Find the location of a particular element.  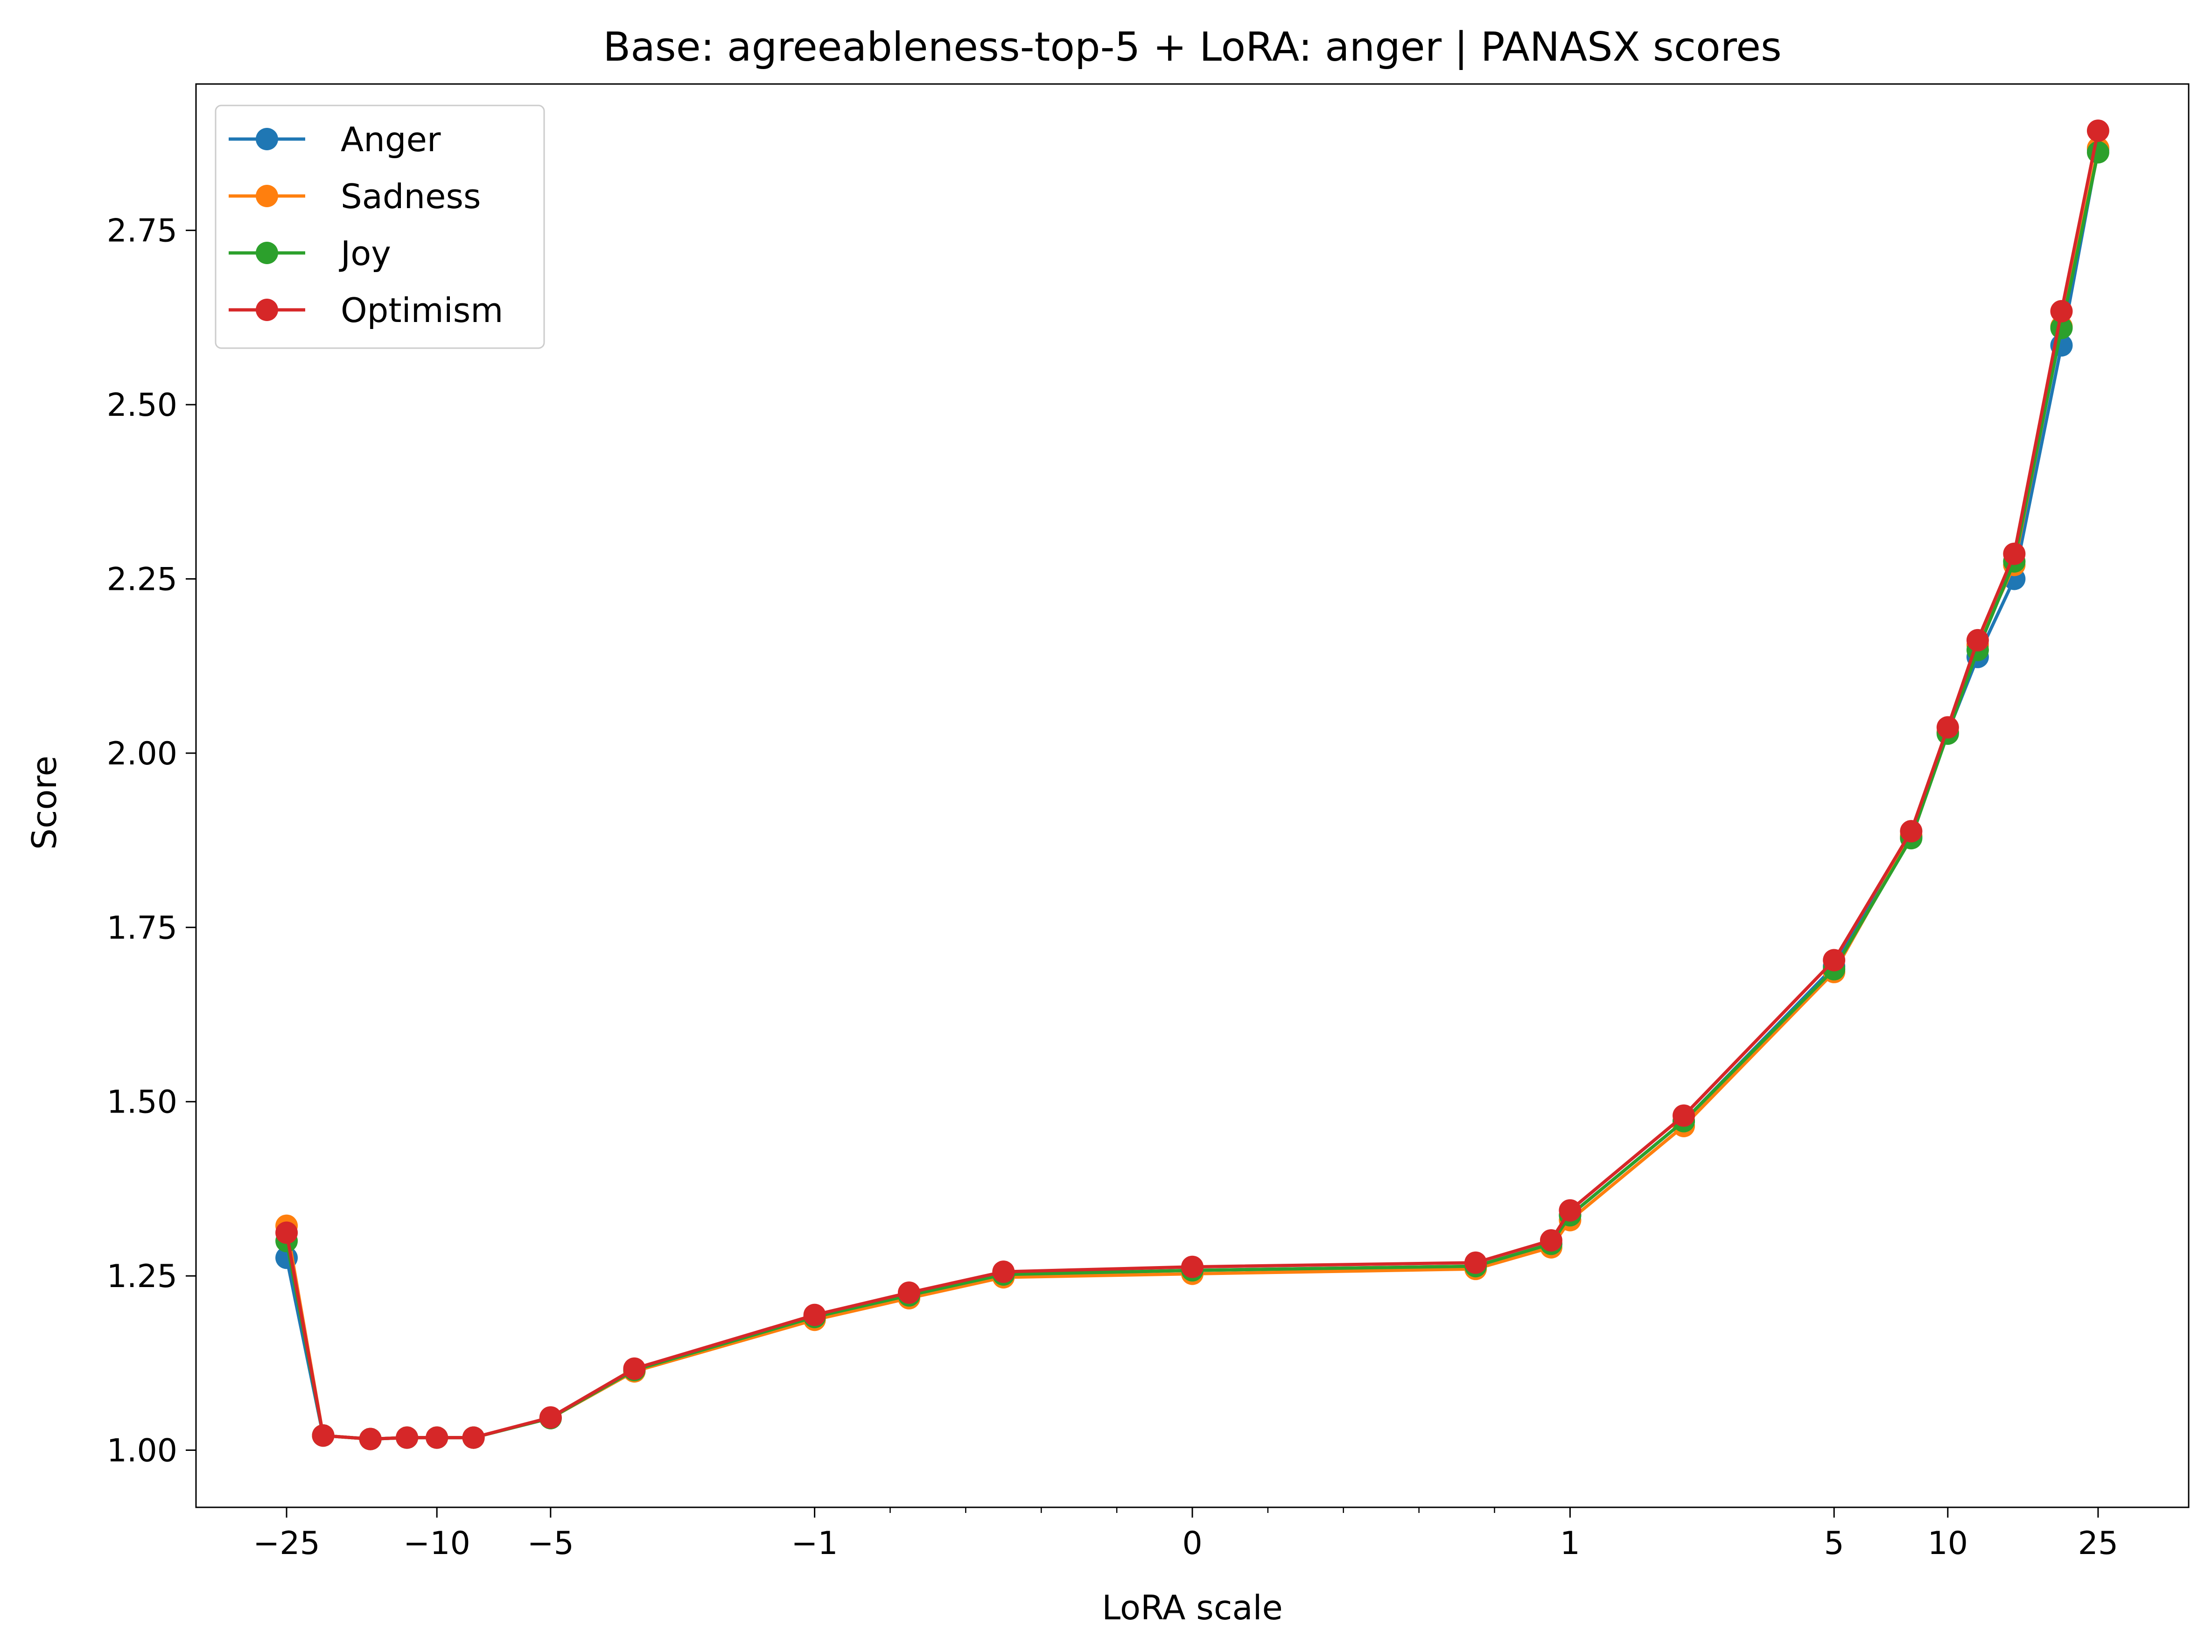

y-tick-label: 1.50 is located at coordinates (142, 1102).